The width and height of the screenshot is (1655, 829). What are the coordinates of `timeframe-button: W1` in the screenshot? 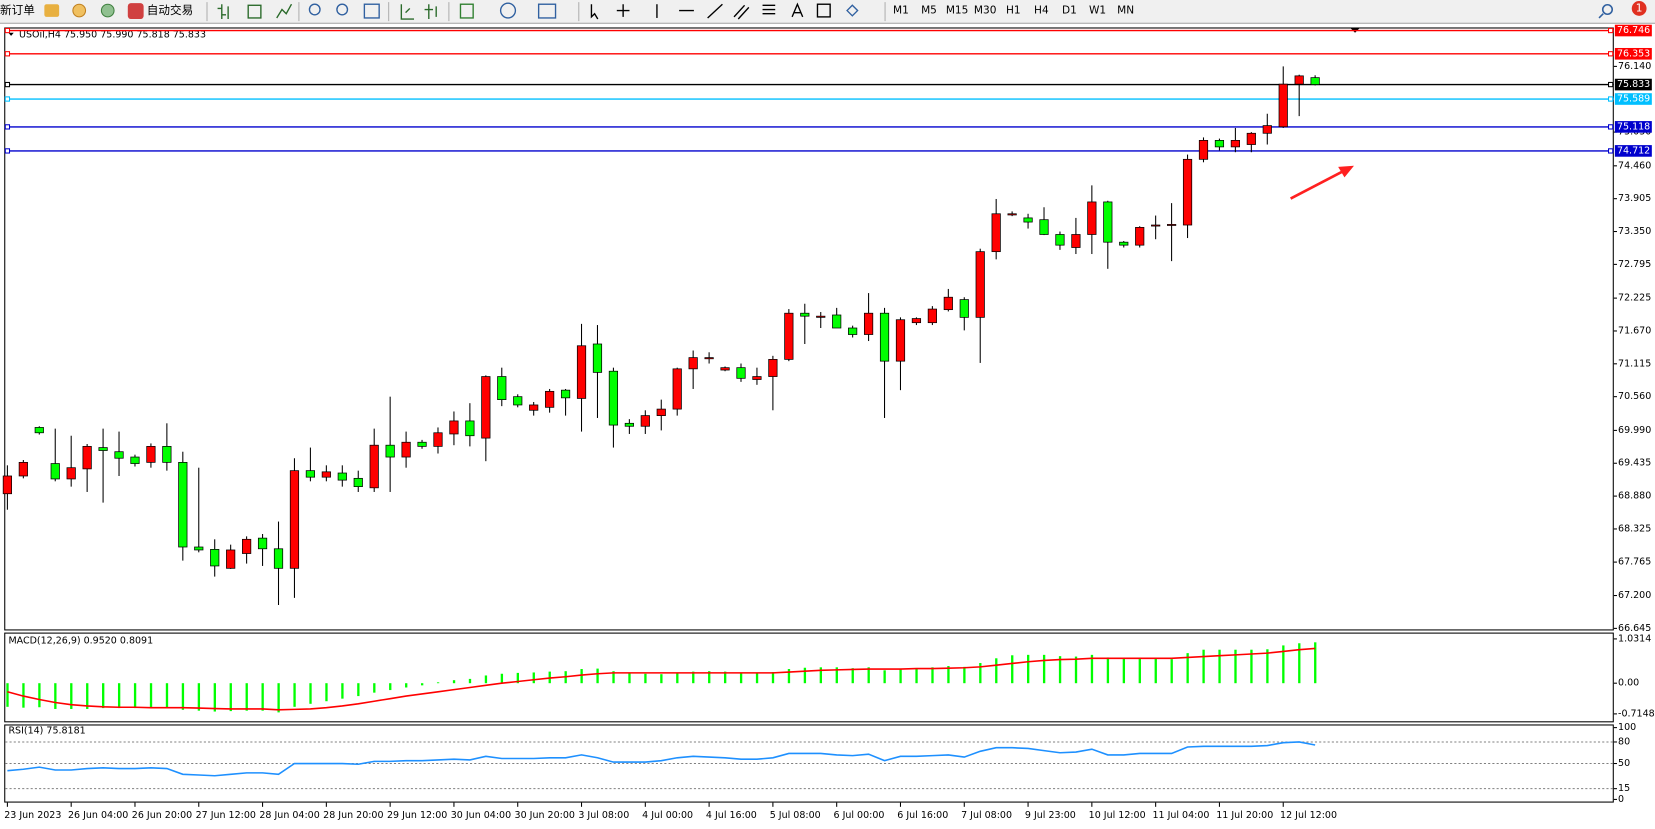 It's located at (1097, 11).